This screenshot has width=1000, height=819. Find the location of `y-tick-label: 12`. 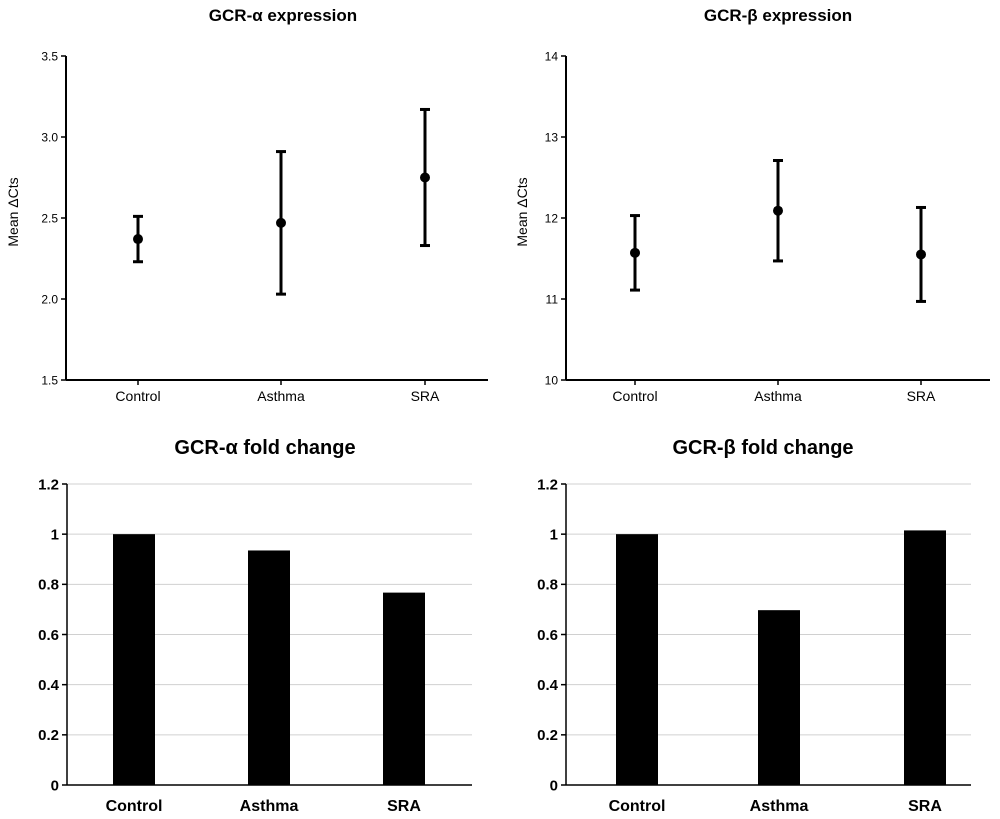

y-tick-label: 12 is located at coordinates (552, 218).